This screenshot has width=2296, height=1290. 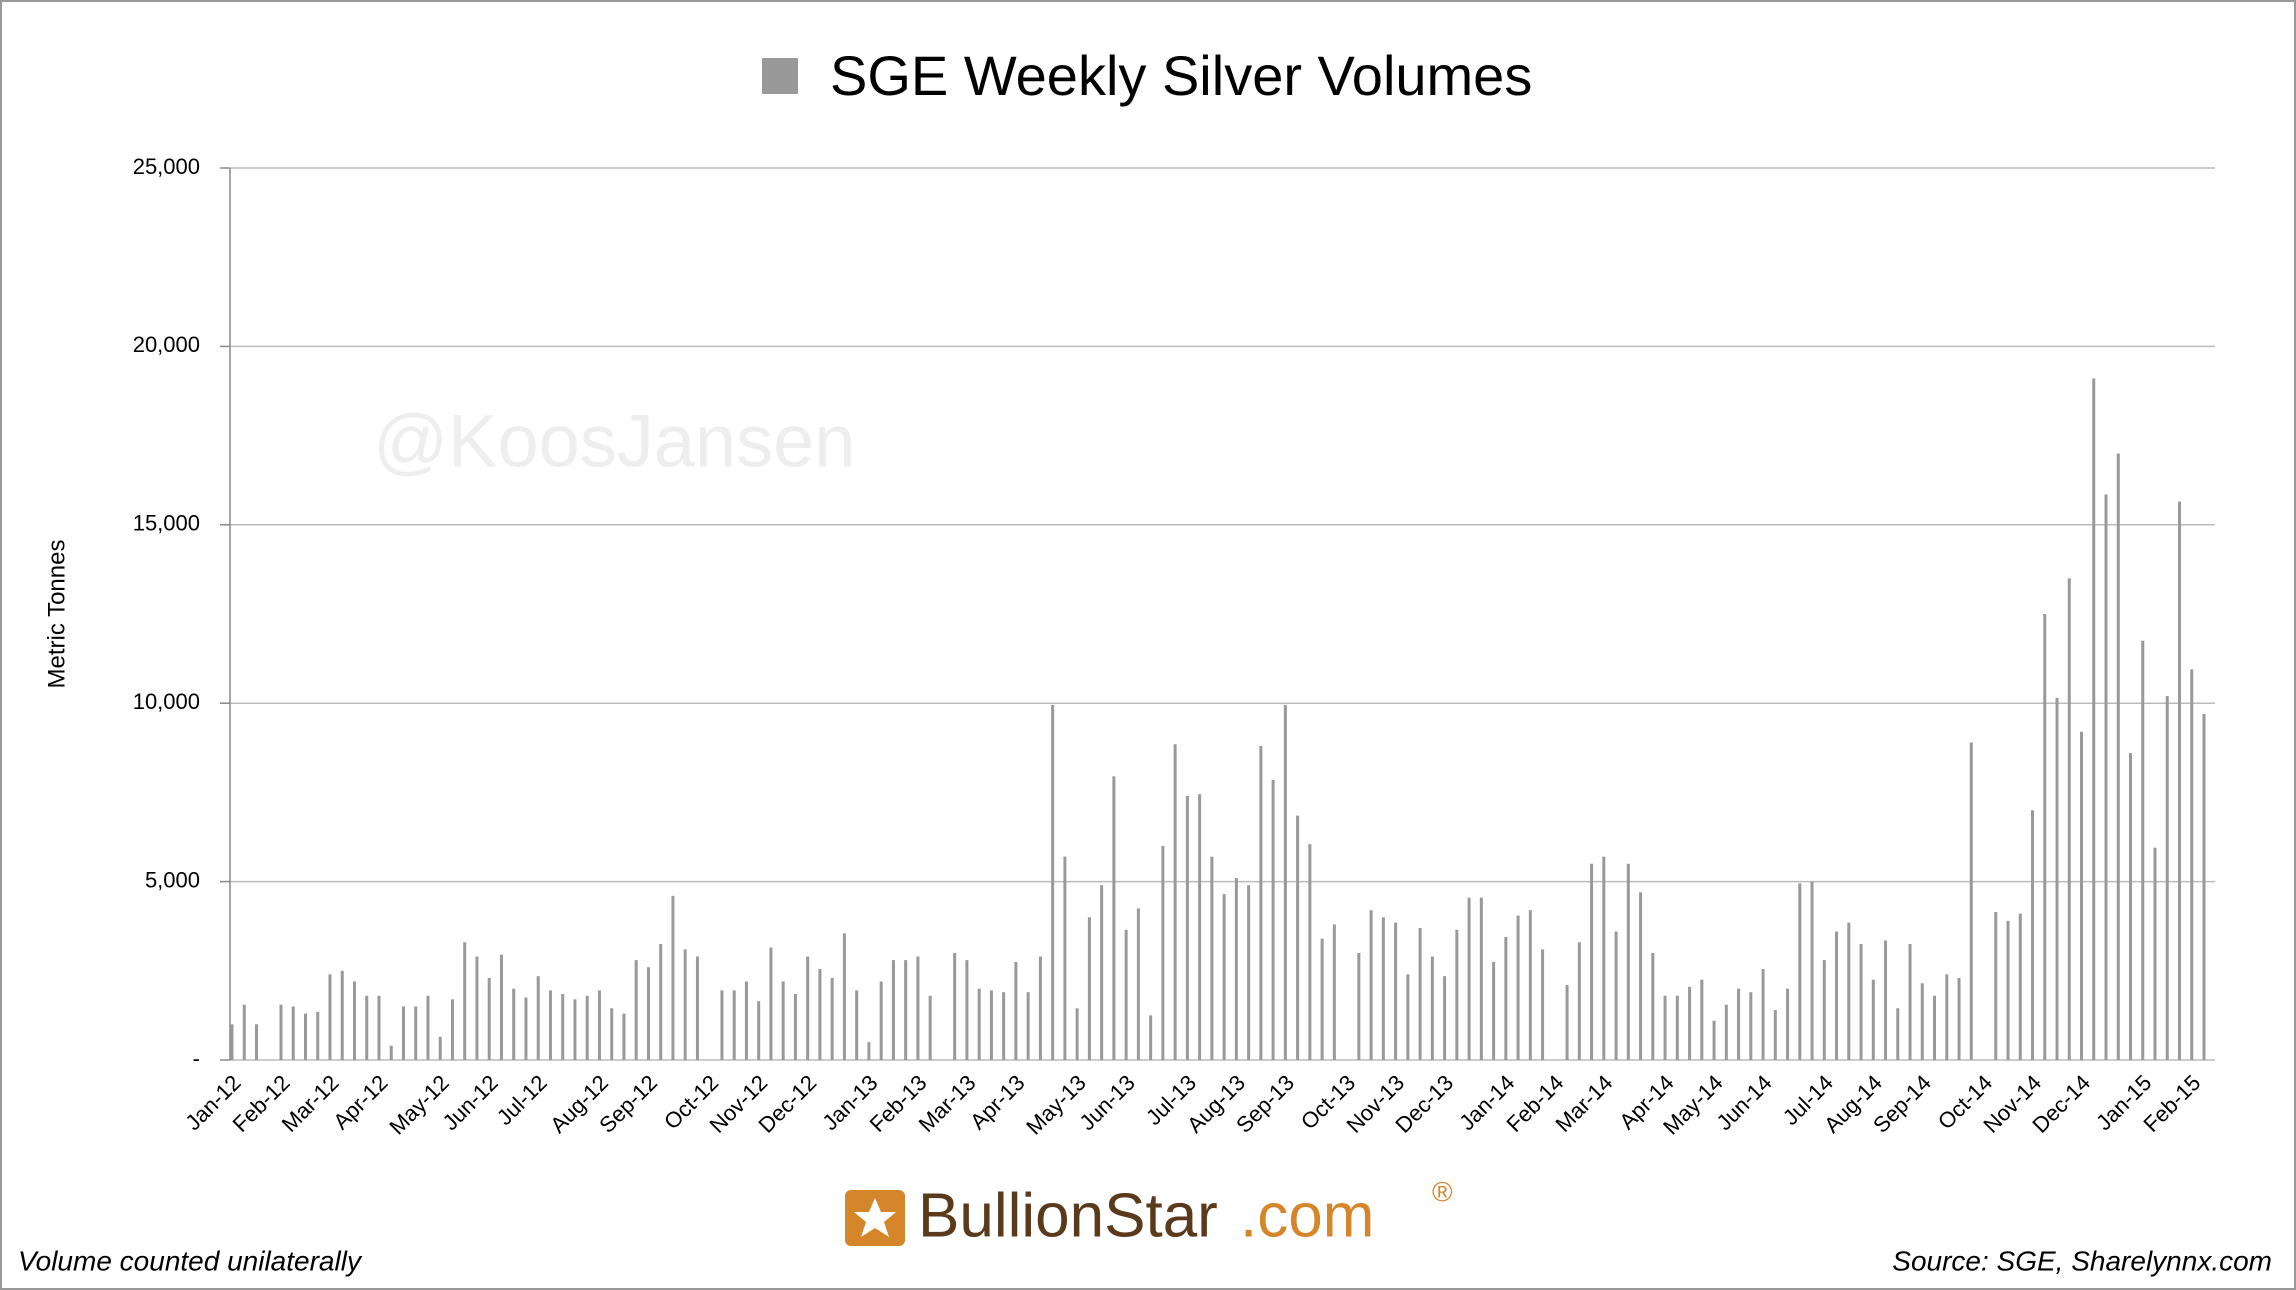 I want to click on logo-name: BullionStar, so click(x=1068, y=1215).